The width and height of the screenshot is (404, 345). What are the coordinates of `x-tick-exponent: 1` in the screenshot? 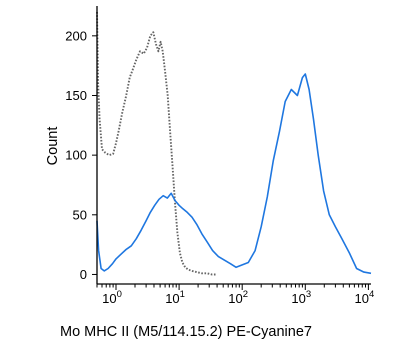 It's located at (182, 294).